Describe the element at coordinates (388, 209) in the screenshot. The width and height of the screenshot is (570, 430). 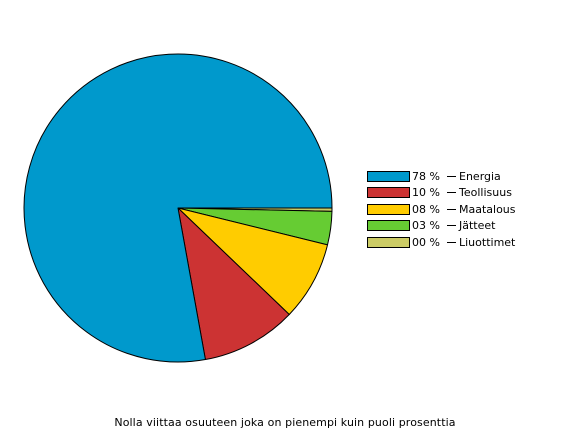
I see `legend-swatch-maatalous` at that location.